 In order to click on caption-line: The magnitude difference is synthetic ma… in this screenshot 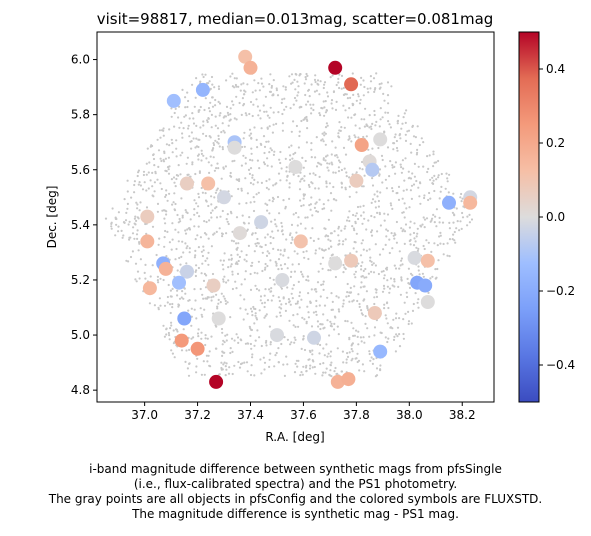, I will do `click(295, 514)`.